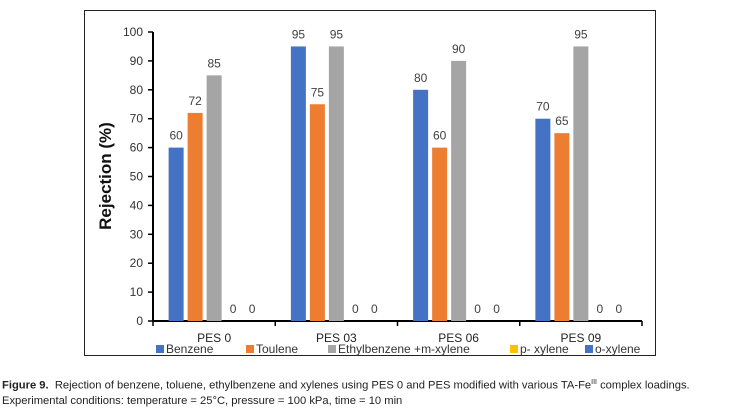 The width and height of the screenshot is (744, 409). What do you see at coordinates (105, 176) in the screenshot?
I see `y-axis-label: Rejection (%)` at bounding box center [105, 176].